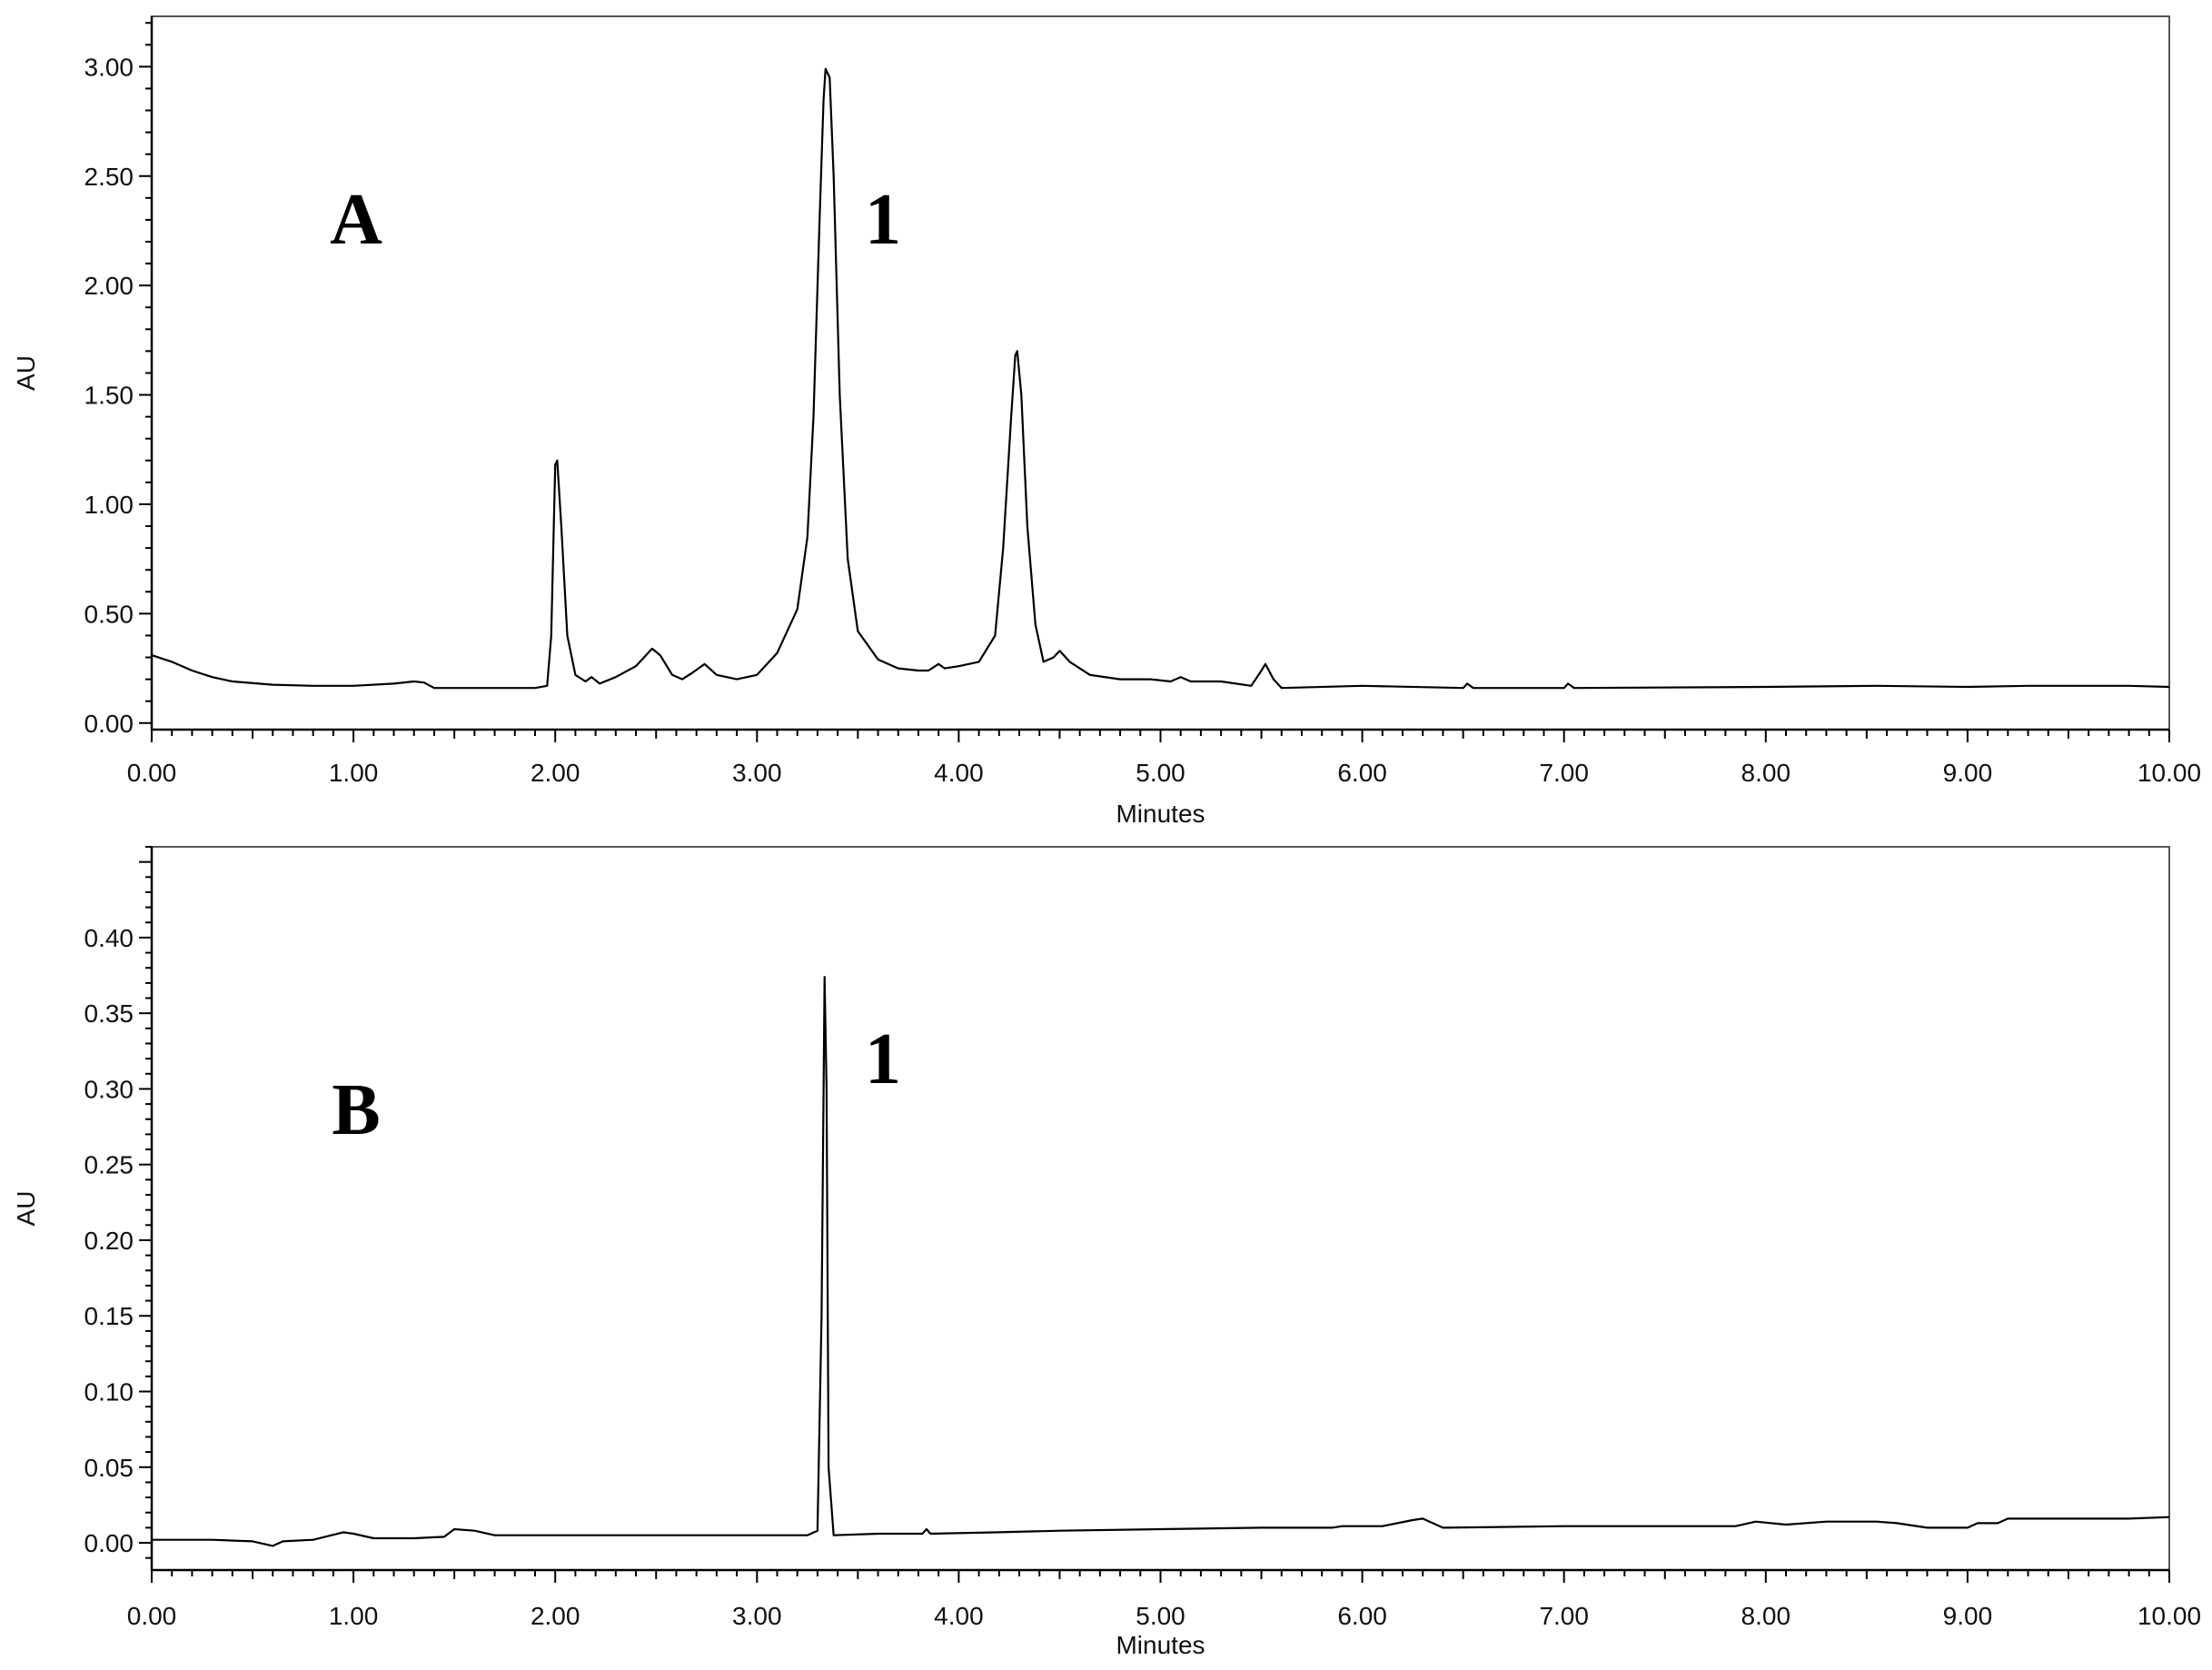 The height and width of the screenshot is (1670, 2212). I want to click on y-tick-label: 0.30, so click(109, 1089).